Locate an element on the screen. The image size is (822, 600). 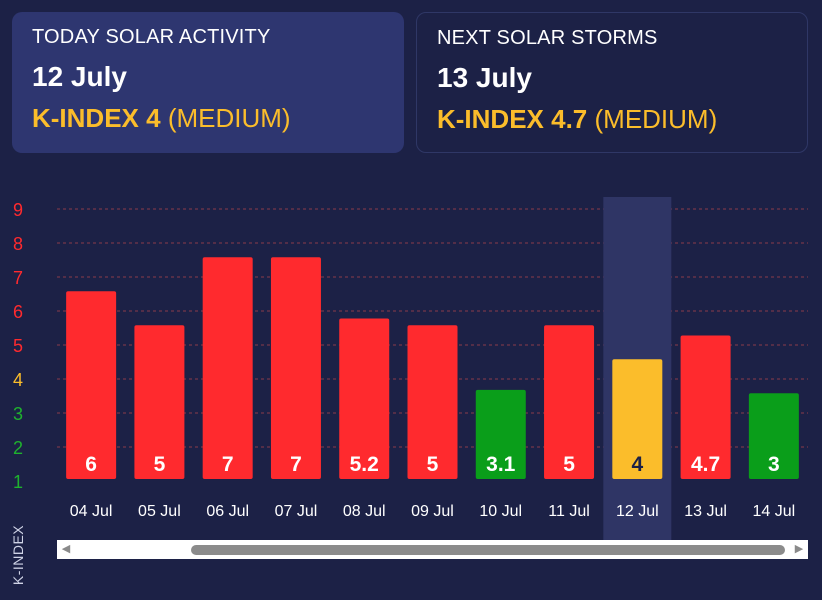
y-tick-label: 5 is located at coordinates (18, 346).